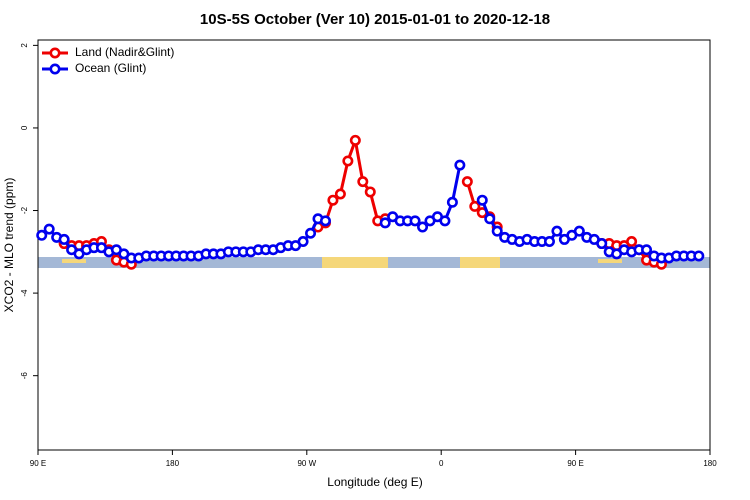 The image size is (750, 500). Describe the element at coordinates (9, 245) in the screenshot. I see `y-axis-label: XCO2 - MLO trend (ppm)` at that location.